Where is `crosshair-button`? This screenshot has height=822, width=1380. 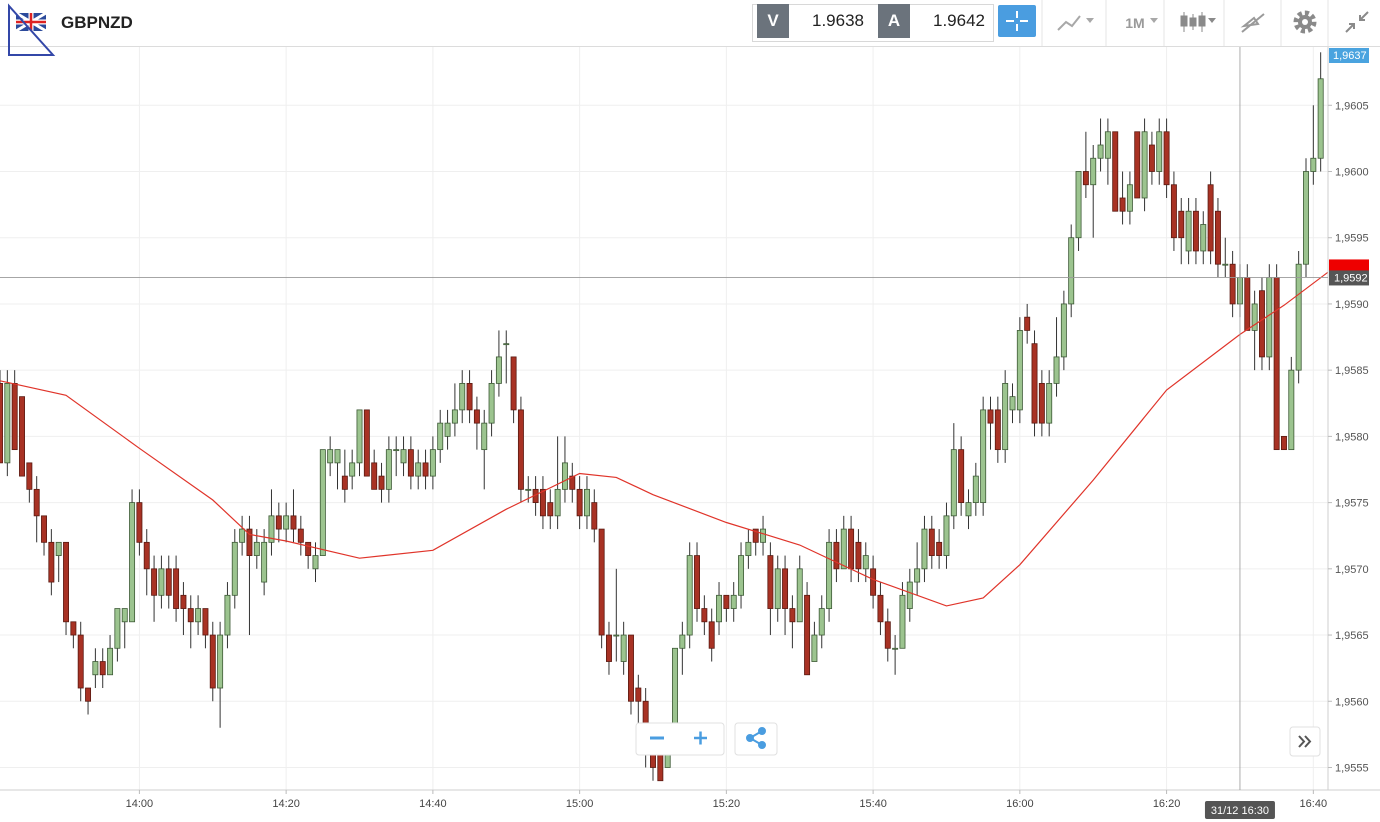 crosshair-button is located at coordinates (1017, 21).